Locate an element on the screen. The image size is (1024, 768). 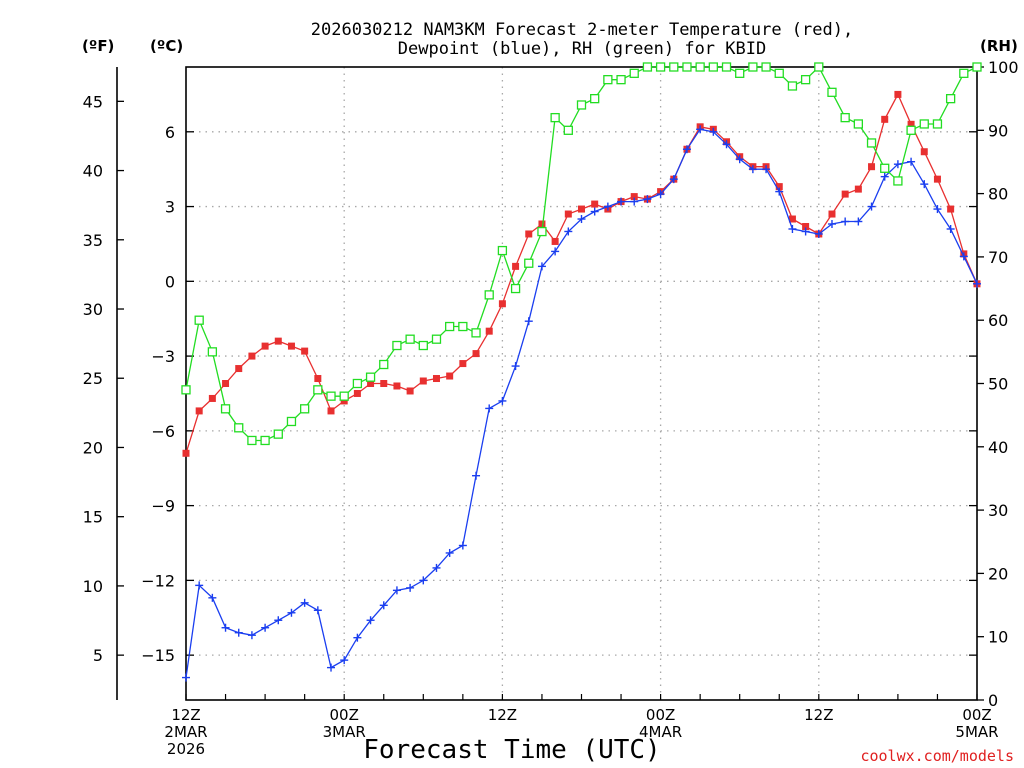
celsius-tick-label: 0 is located at coordinates (170, 281).